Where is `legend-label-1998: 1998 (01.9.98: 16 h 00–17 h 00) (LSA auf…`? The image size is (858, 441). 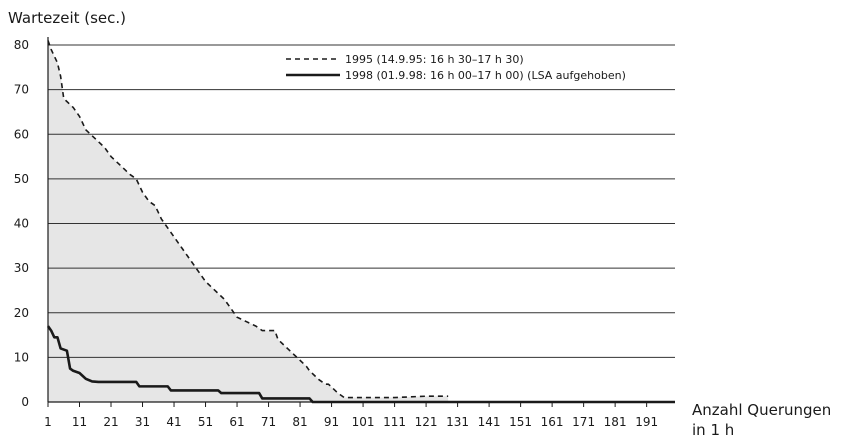 legend-label-1998: 1998 (01.9.98: 16 h 00–17 h 00) (LSA auf… is located at coordinates (485, 75).